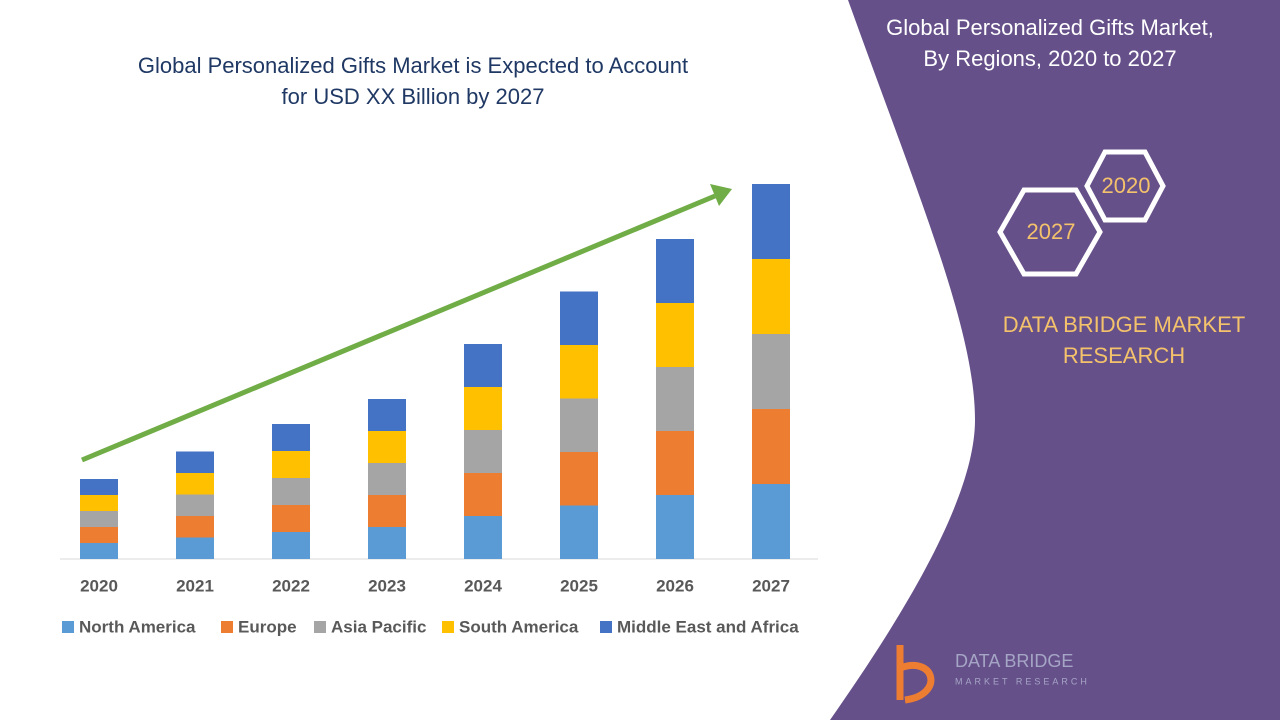 The height and width of the screenshot is (725, 1280). I want to click on logo-text: DATA BRIDGE, so click(1014, 661).